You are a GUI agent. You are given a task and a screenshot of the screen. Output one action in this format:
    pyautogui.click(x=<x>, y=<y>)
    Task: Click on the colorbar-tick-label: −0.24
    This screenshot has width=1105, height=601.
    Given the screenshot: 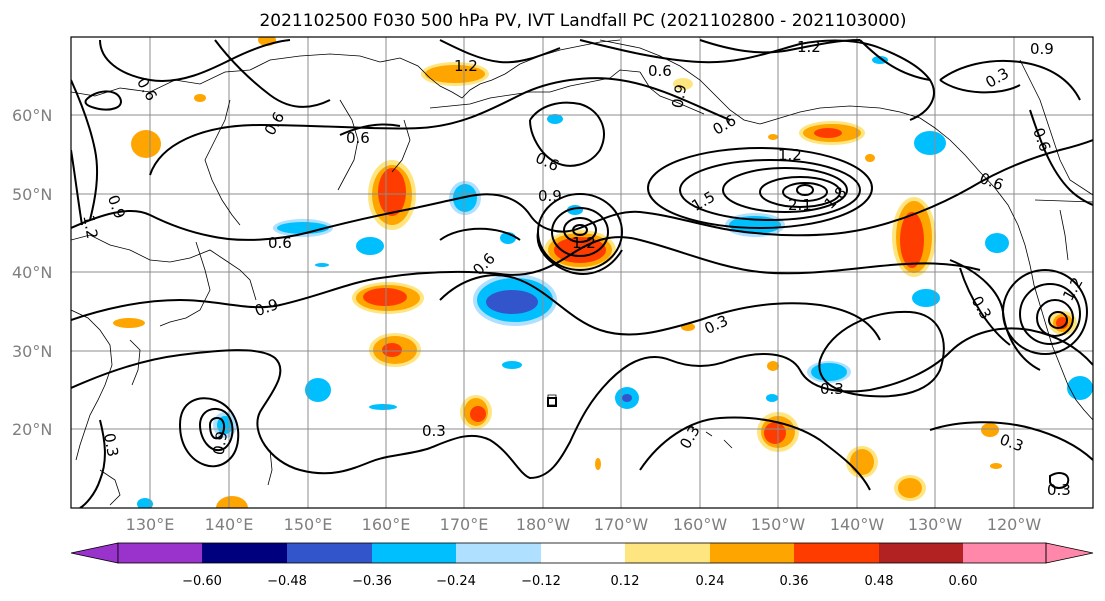 What is the action you would take?
    pyautogui.click(x=456, y=581)
    